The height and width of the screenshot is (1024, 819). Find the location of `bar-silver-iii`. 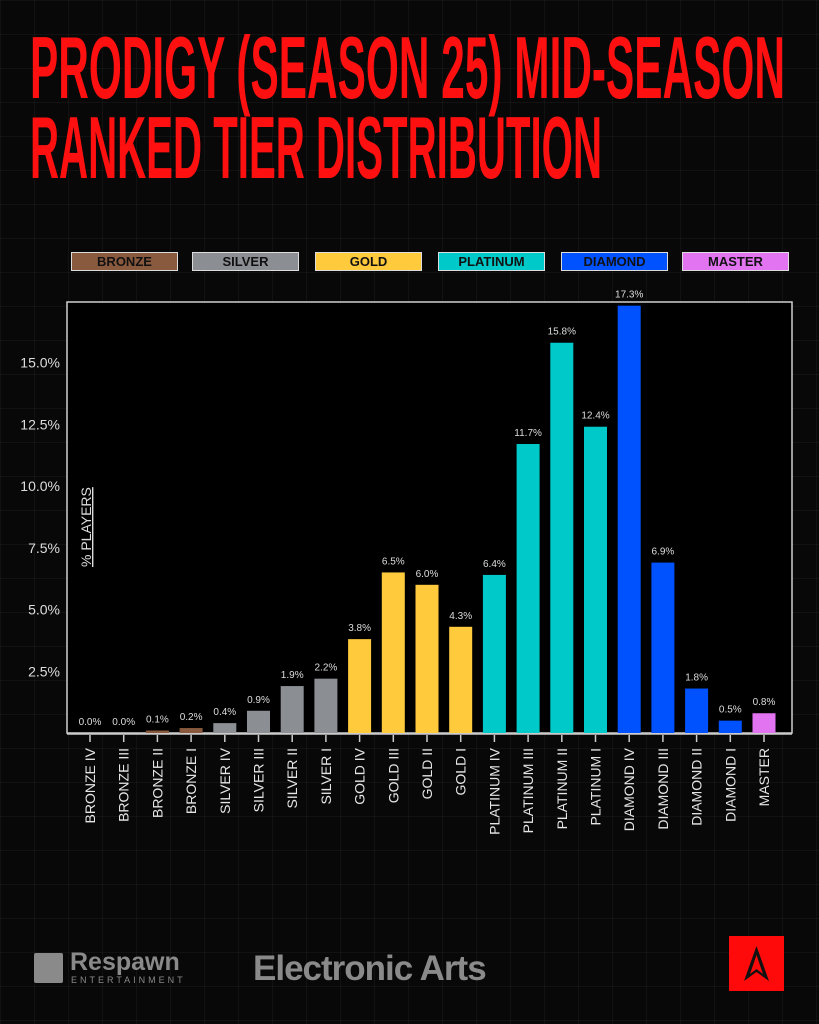

bar-silver-iii is located at coordinates (258, 721).